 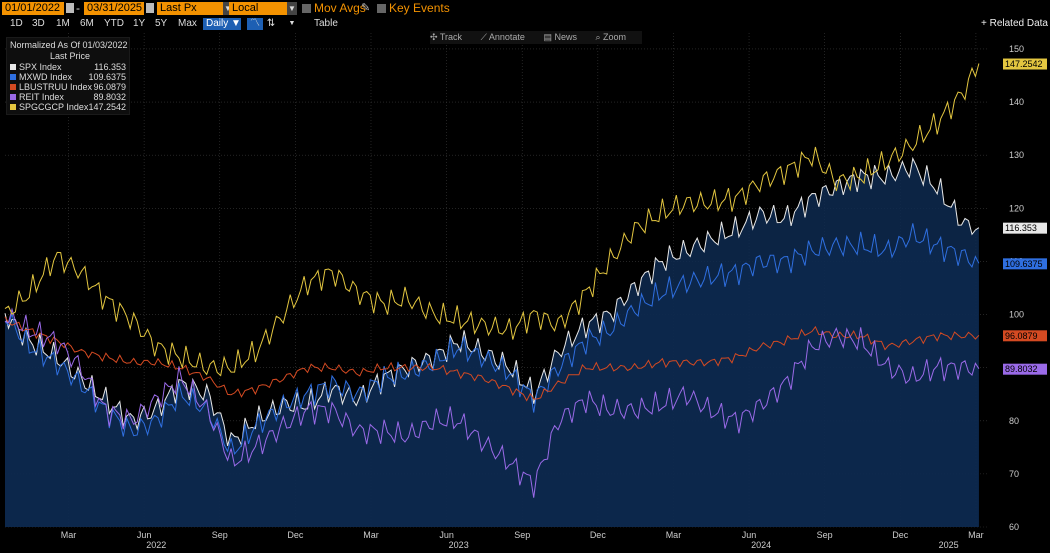 What do you see at coordinates (1014, 474) in the screenshot?
I see `y-tick-label: 70` at bounding box center [1014, 474].